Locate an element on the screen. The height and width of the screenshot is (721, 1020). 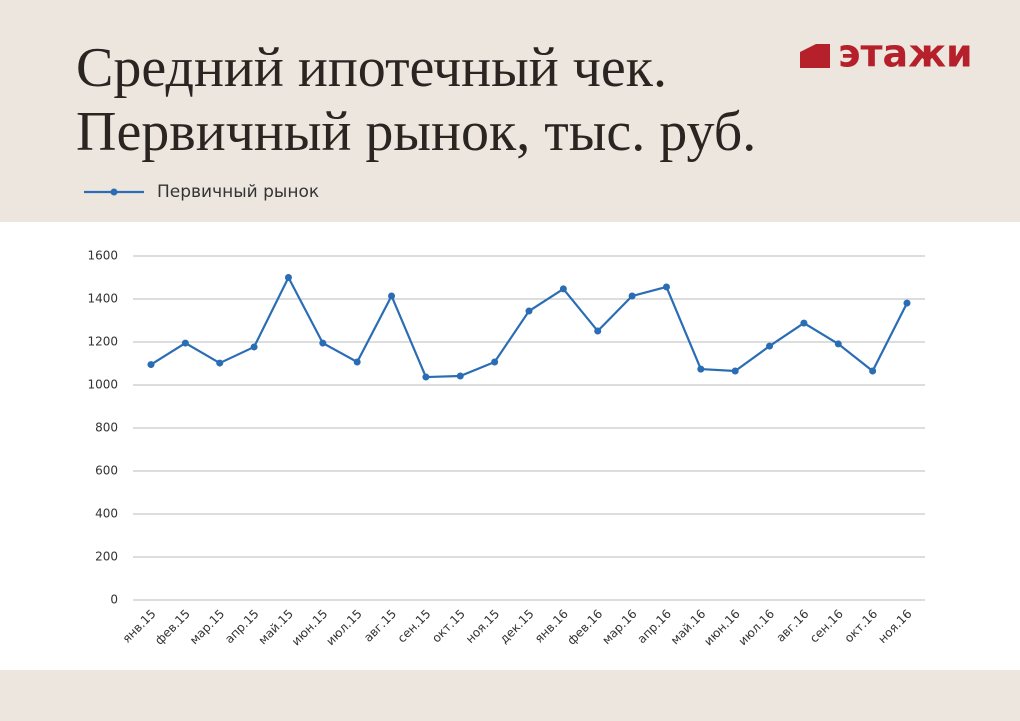
y-tick-label: 1200 is located at coordinates (102, 342).